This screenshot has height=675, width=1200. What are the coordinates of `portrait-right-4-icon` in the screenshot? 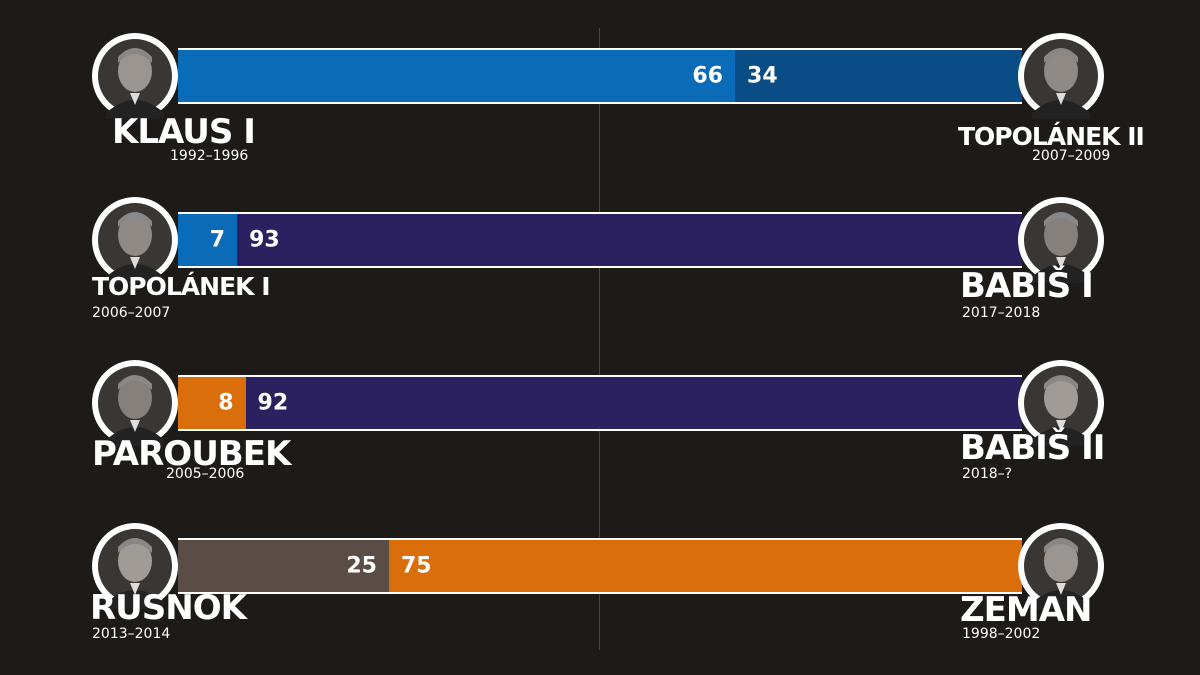 It's located at (1061, 566).